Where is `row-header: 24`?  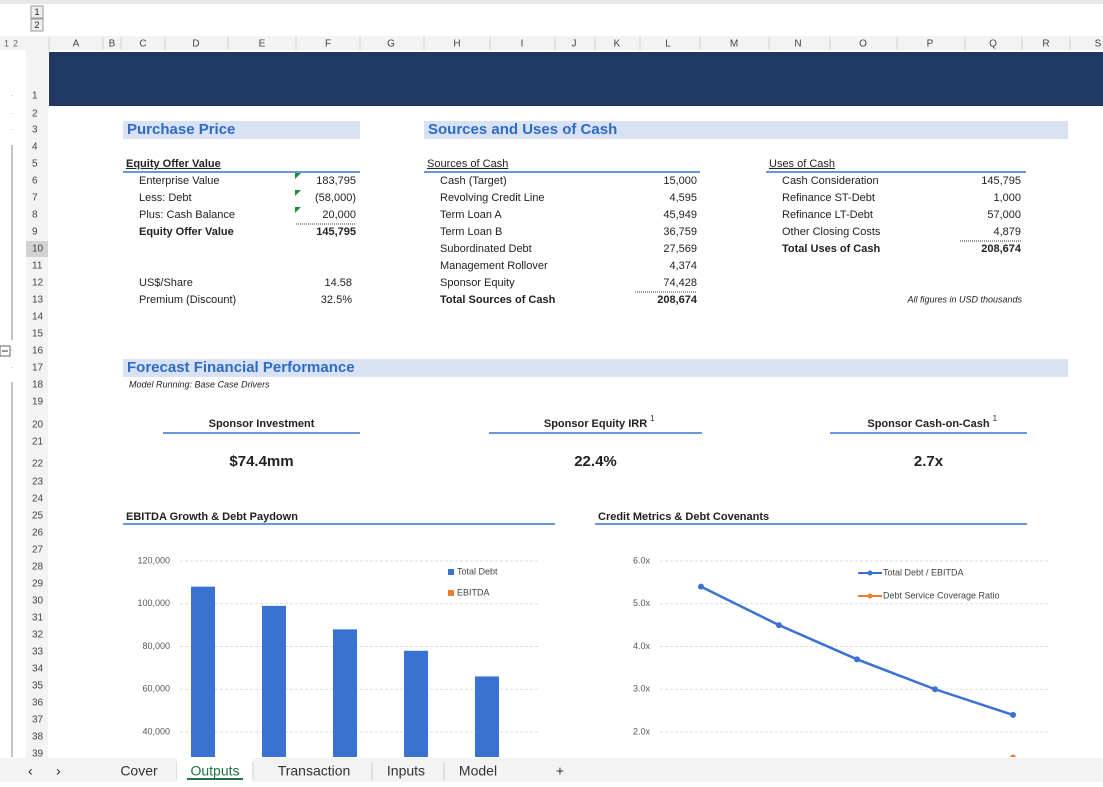
row-header: 24 is located at coordinates (38, 499).